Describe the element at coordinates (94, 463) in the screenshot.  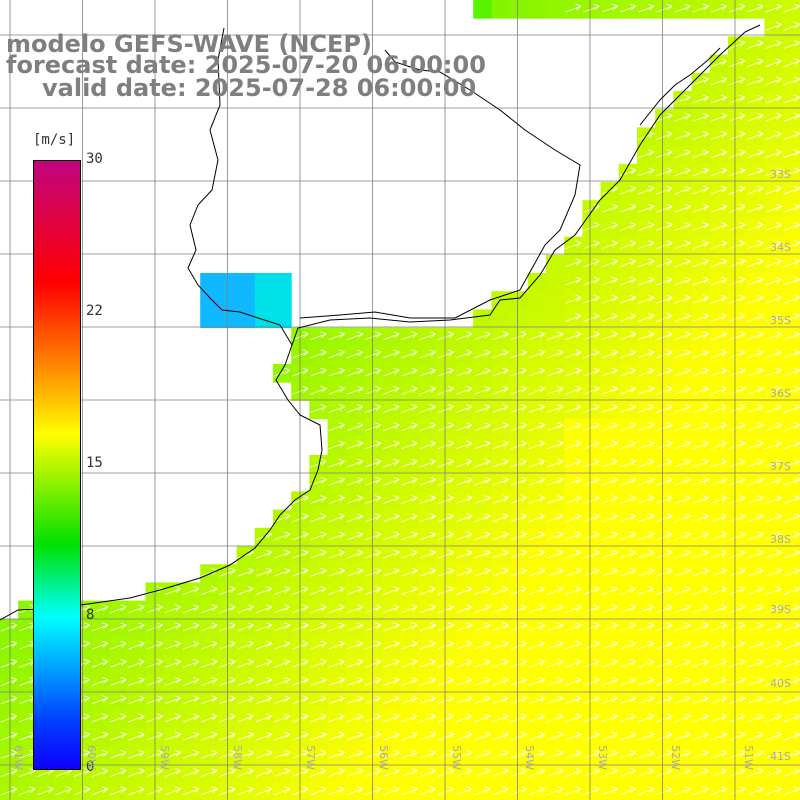
I see `colorbar-label: 15` at that location.